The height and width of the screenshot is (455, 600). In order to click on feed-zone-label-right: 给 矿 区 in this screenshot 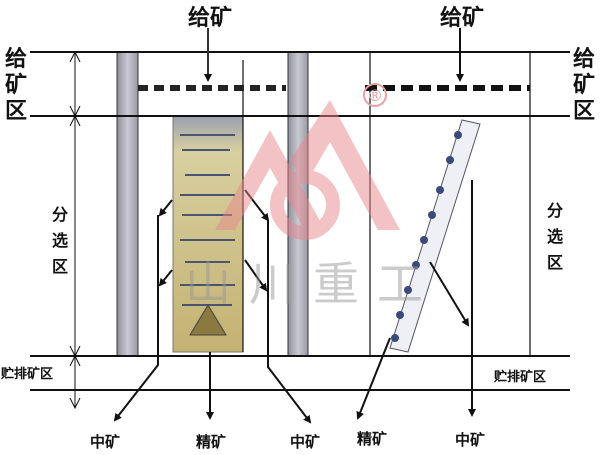, I will do `click(584, 85)`.